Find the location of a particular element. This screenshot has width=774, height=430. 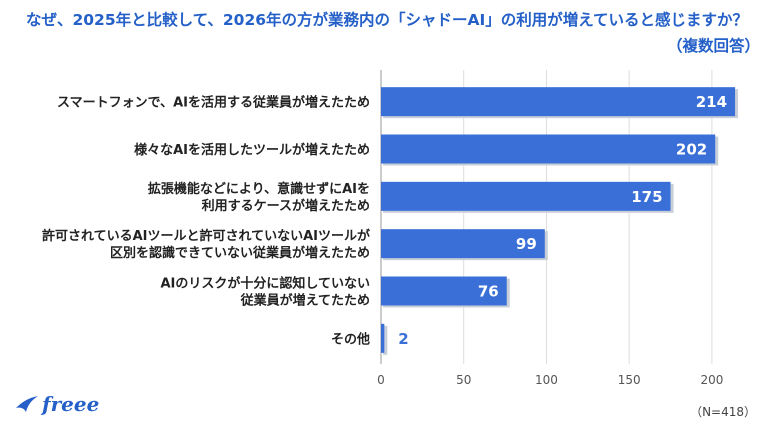

category-label: スマートフォンで、AIを活用する従業員が増えたため is located at coordinates (213, 103).